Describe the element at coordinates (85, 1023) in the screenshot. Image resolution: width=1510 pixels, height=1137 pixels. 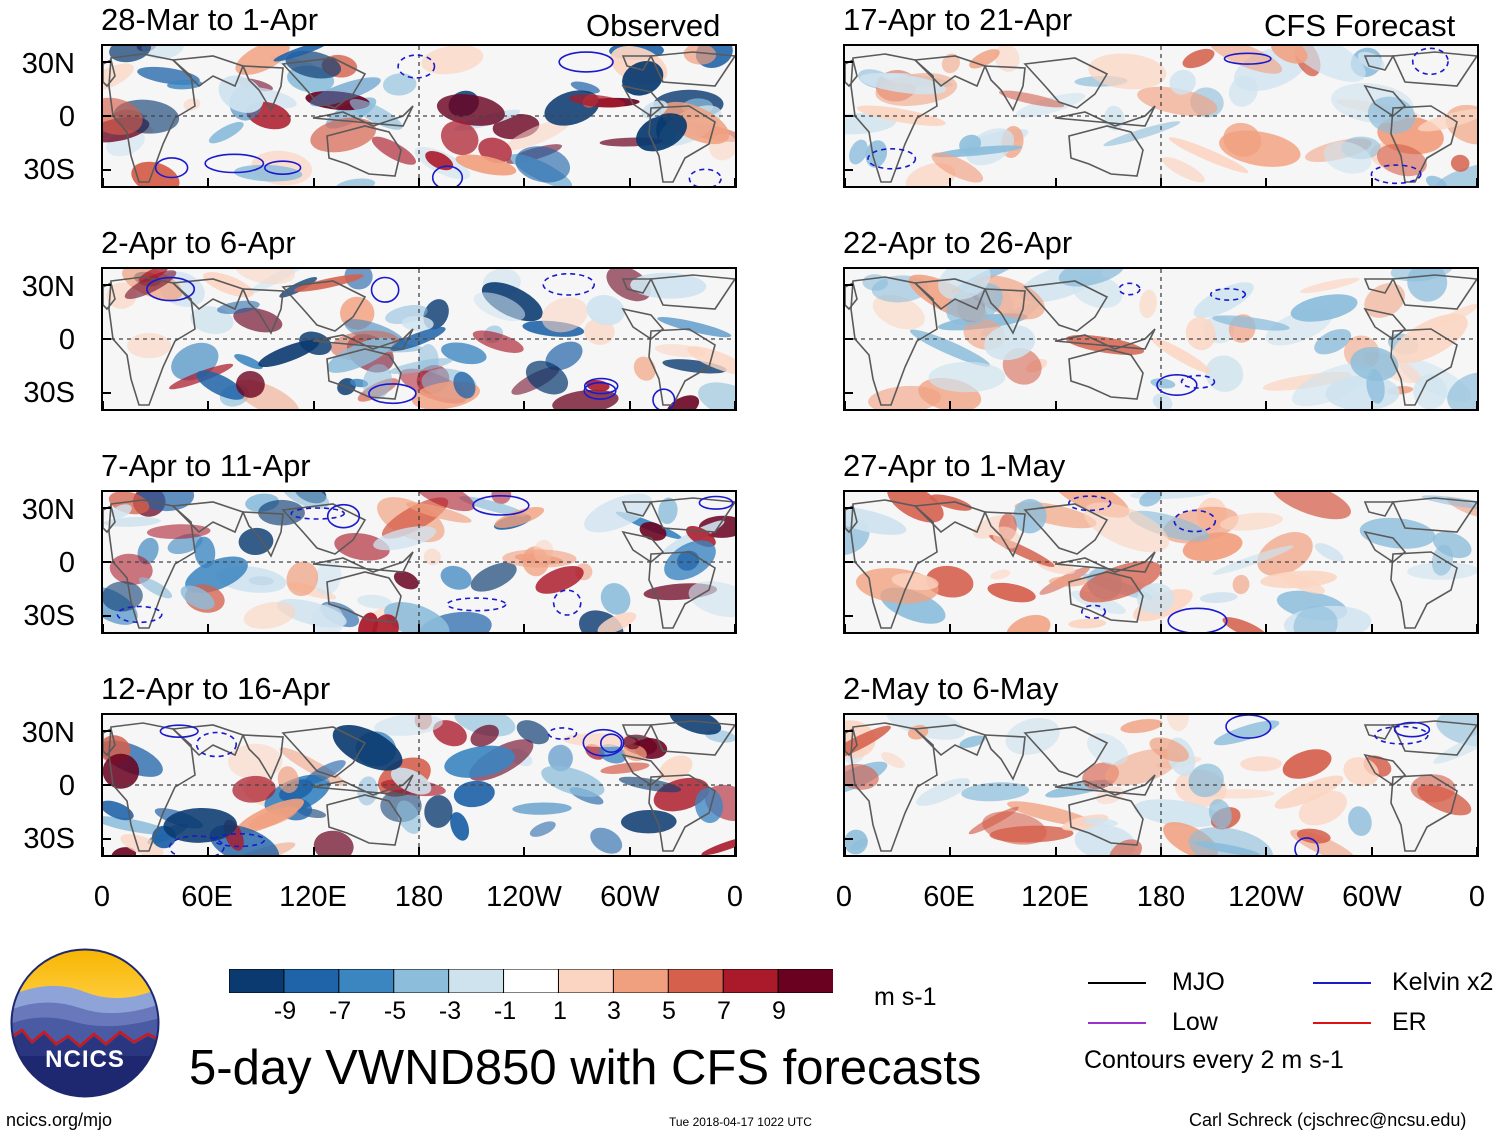
I see `ncics-logo: NCICS` at that location.